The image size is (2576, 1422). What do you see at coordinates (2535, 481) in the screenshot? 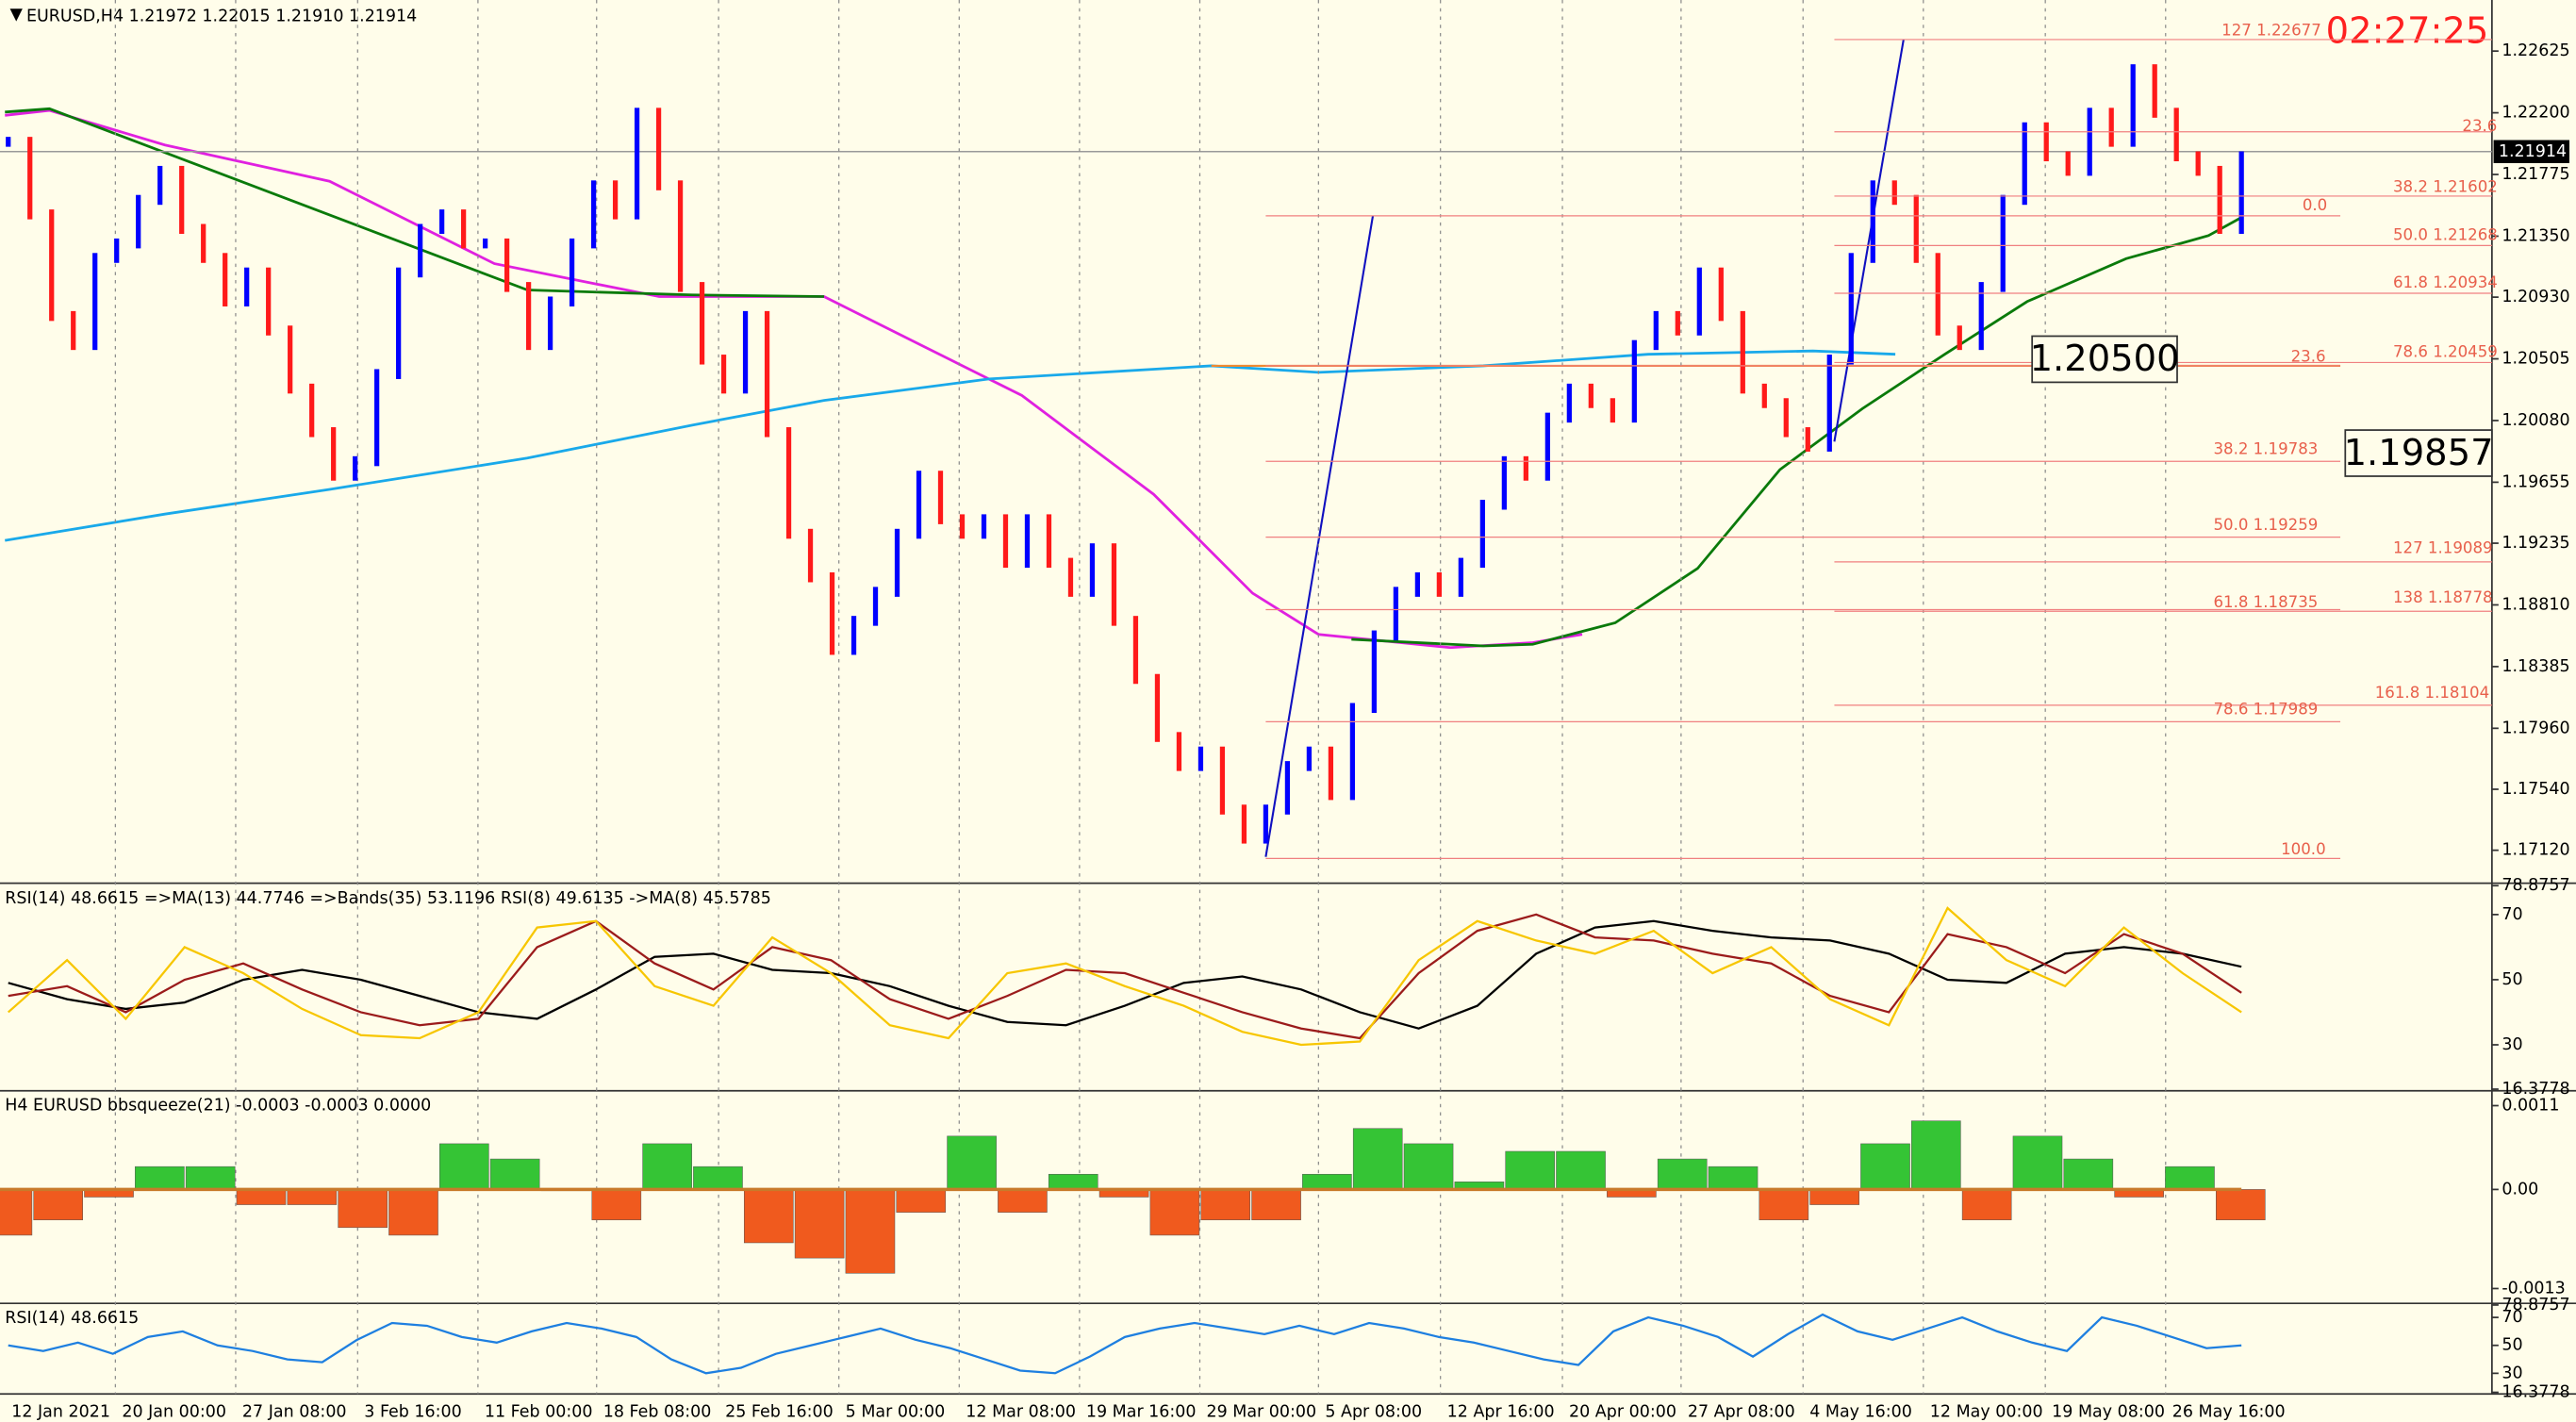
I see `y-tick-label: 1.19655` at bounding box center [2535, 481].